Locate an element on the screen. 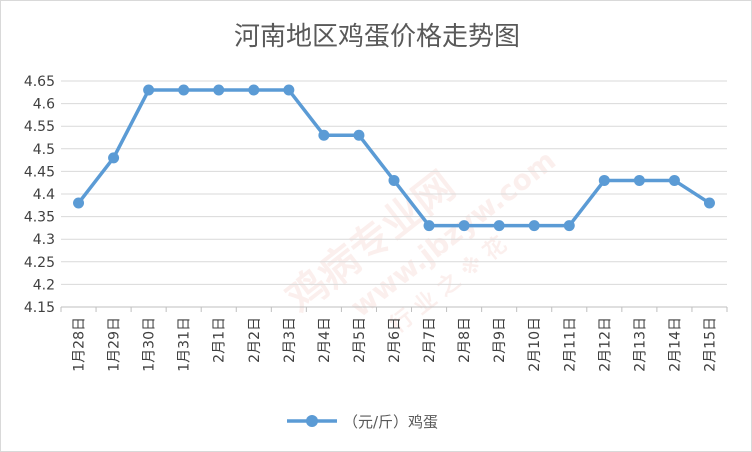 This screenshot has width=752, height=452. legend-label: （元/斤）鸡蛋 is located at coordinates (390, 422).